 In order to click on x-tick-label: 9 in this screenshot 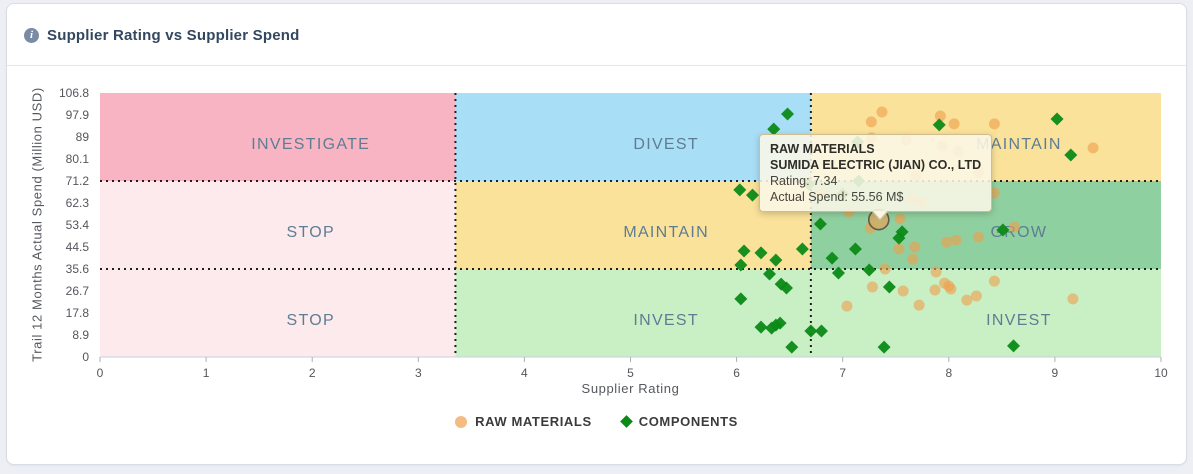, I will do `click(1055, 373)`.